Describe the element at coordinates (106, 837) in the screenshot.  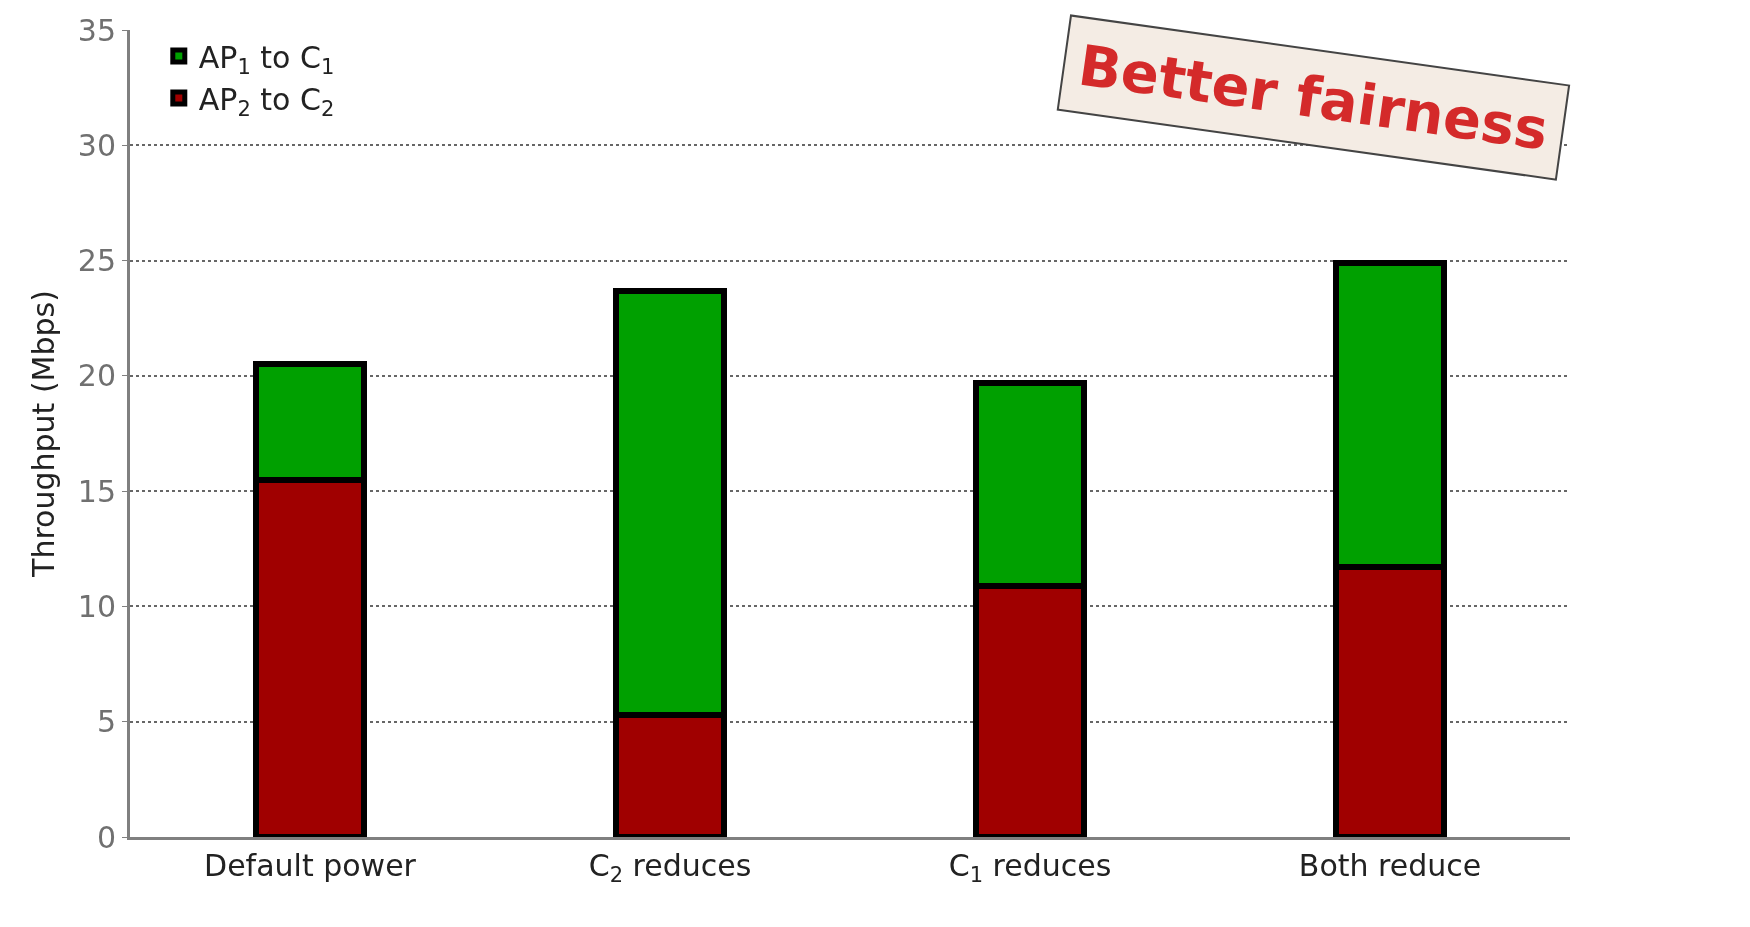
I see `y-tick-label: 0` at that location.